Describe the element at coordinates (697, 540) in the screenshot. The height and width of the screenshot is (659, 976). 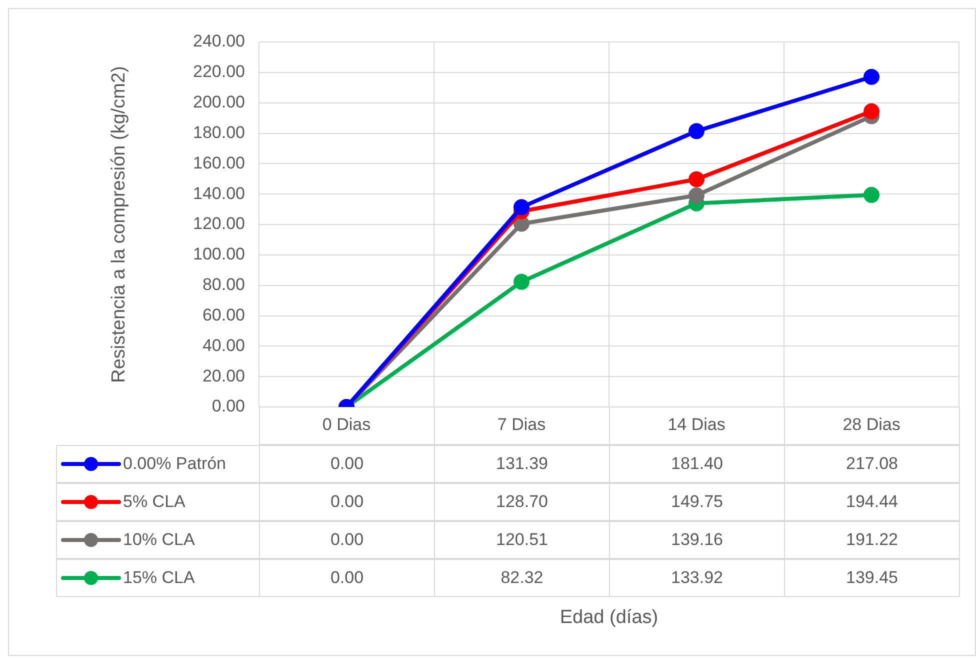
I see `data-label: 139.16` at that location.